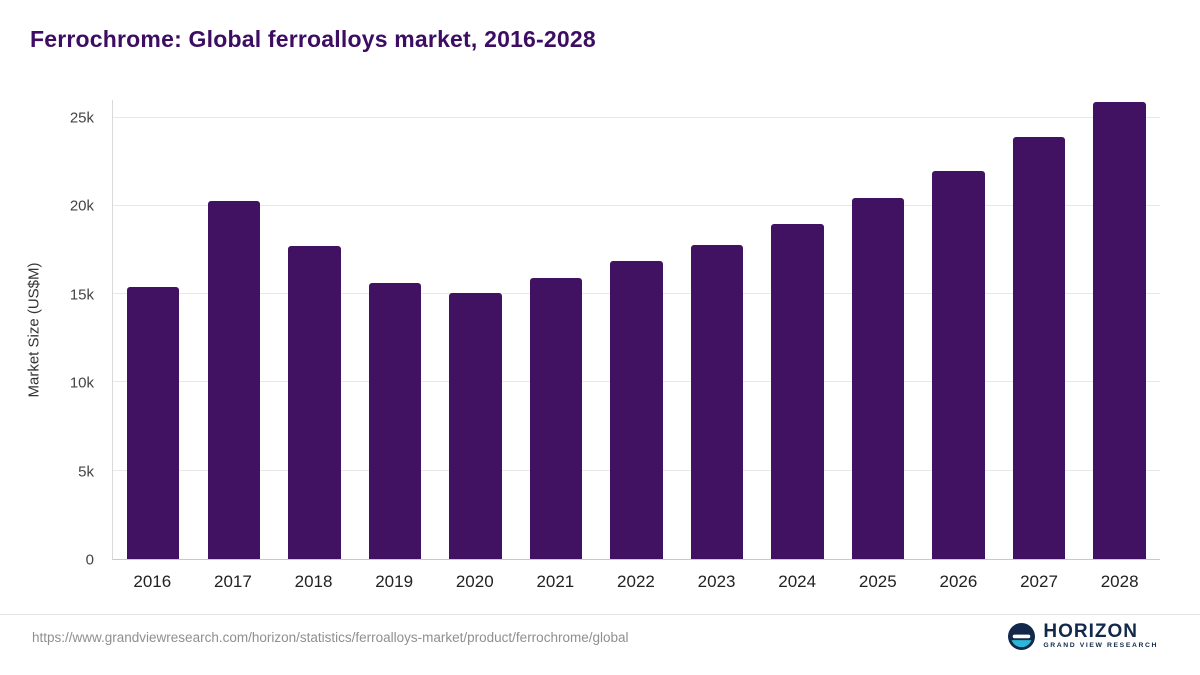 The width and height of the screenshot is (1200, 675). What do you see at coordinates (52, 334) in the screenshot?
I see `y-axis-tick-labels: 0 5k 10k 15k 20k 25k` at bounding box center [52, 334].